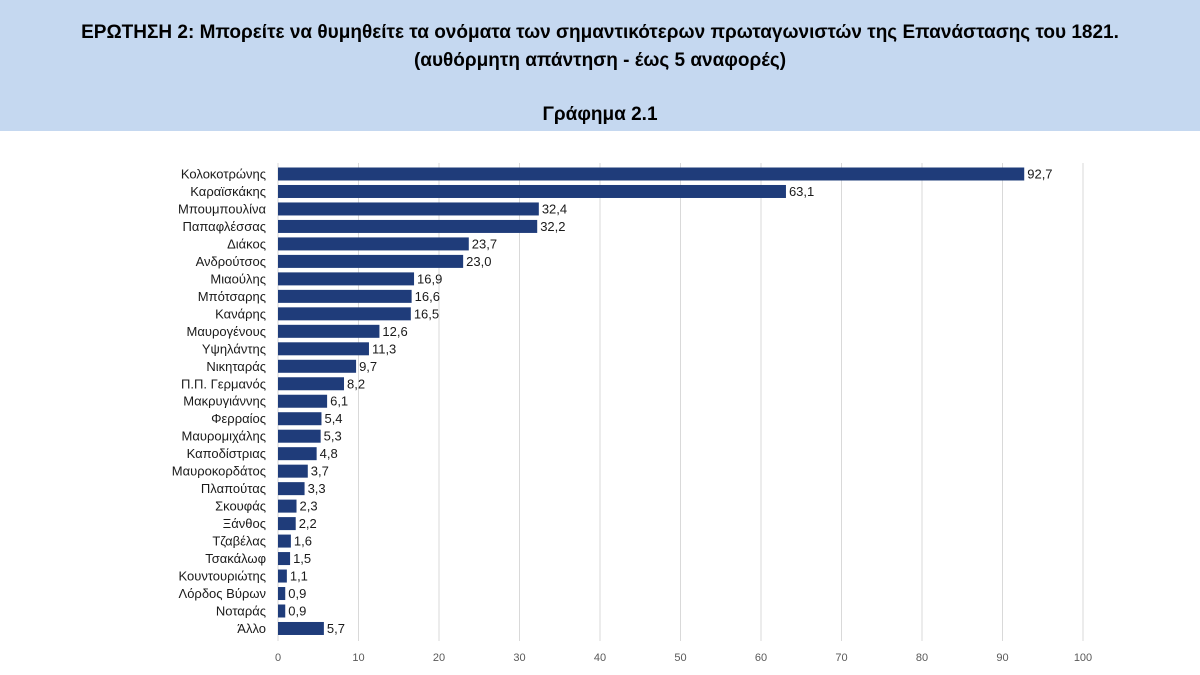 Image resolution: width=1200 pixels, height=675 pixels. I want to click on x-tick-label: 50, so click(680, 658).